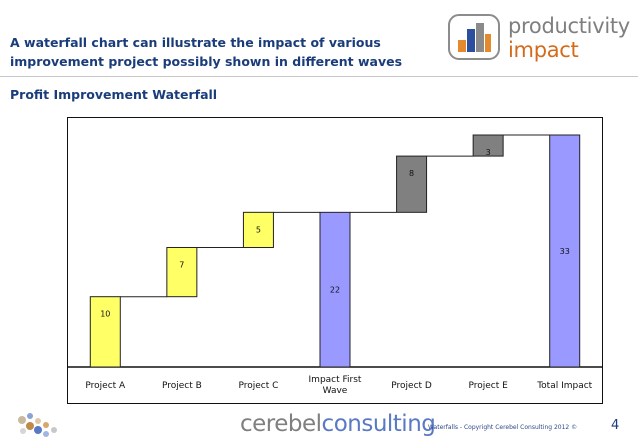  I want to click on logo-text-impact: impact, so click(543, 50).